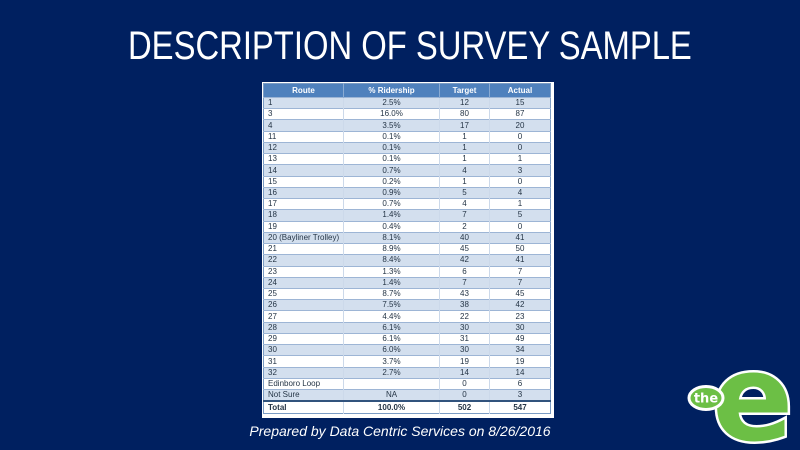 The height and width of the screenshot is (450, 800). I want to click on cell-ridership: 16.0%, so click(391, 114).